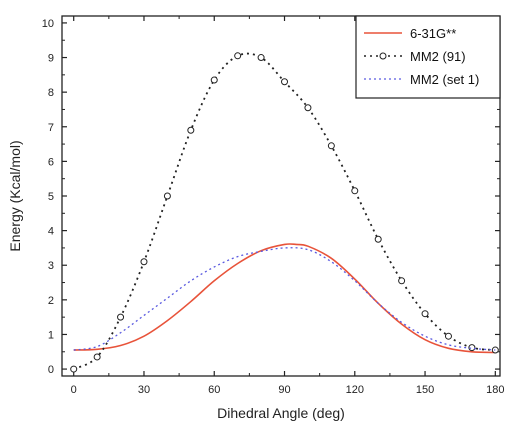 The width and height of the screenshot is (530, 431). I want to click on y-tick-label: 10, so click(48, 24).